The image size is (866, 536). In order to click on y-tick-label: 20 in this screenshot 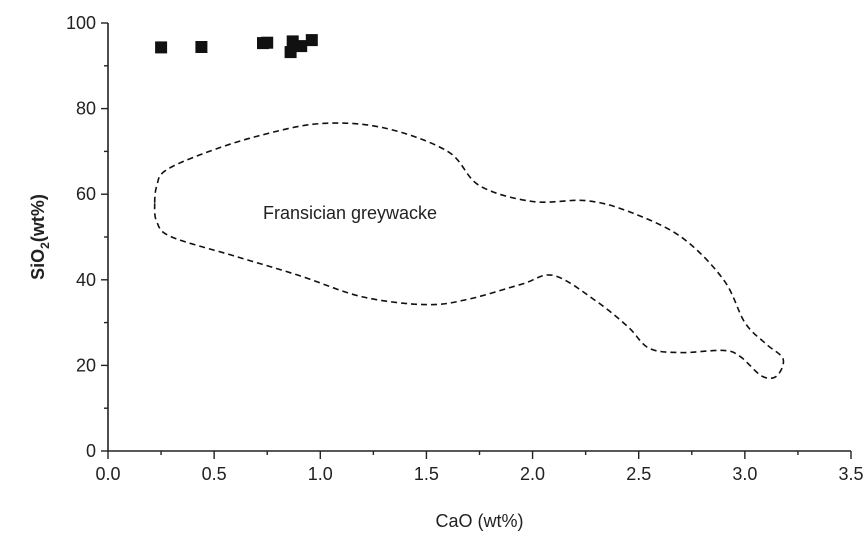, I will do `click(86, 365)`.